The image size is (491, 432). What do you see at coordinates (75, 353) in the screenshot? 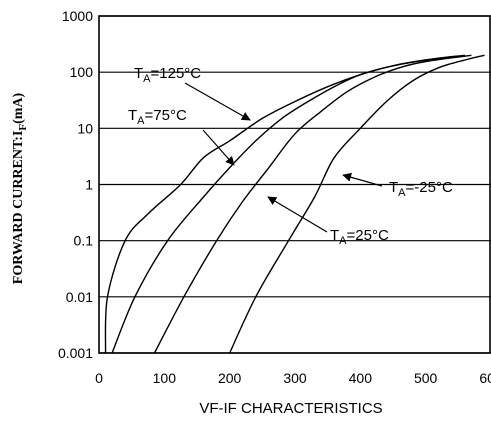
I see `y-tick-label: 0.001` at bounding box center [75, 353].